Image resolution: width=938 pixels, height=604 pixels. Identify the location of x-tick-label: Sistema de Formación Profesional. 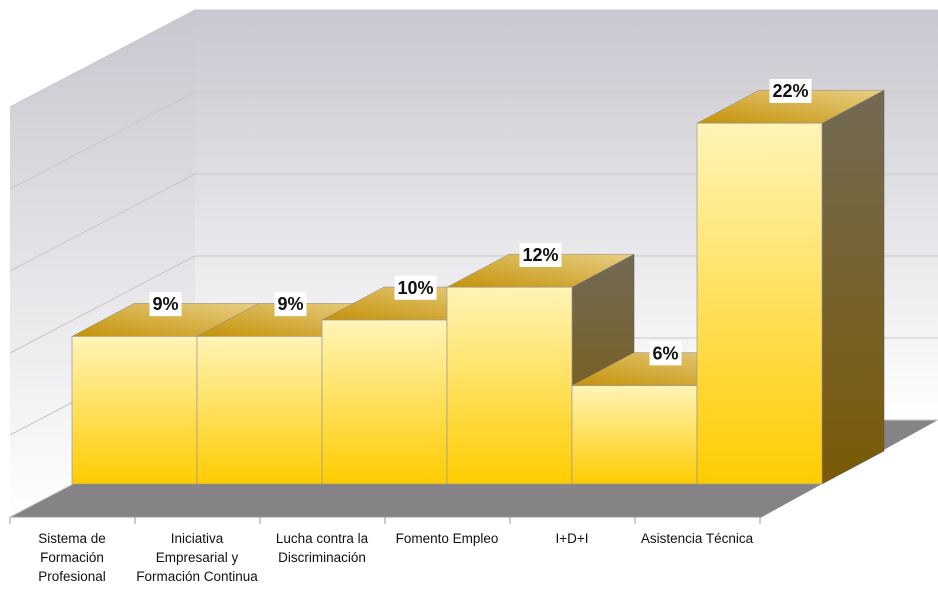
(72, 557).